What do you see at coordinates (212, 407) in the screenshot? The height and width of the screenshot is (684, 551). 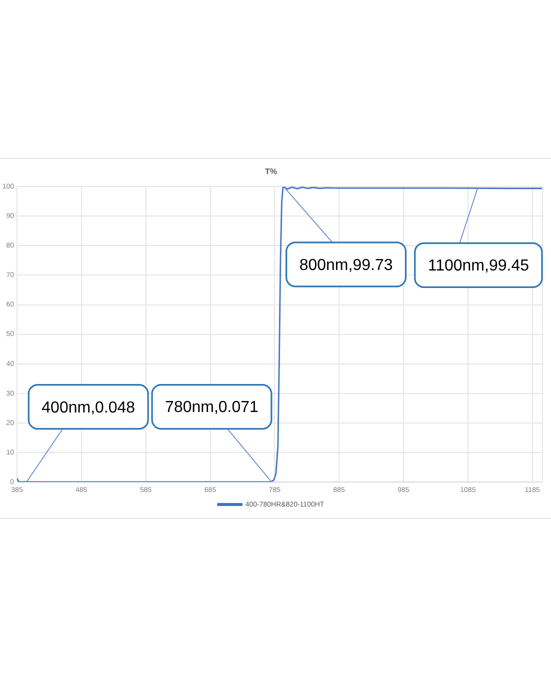 I see `annotation: 780nm,0.071` at bounding box center [212, 407].